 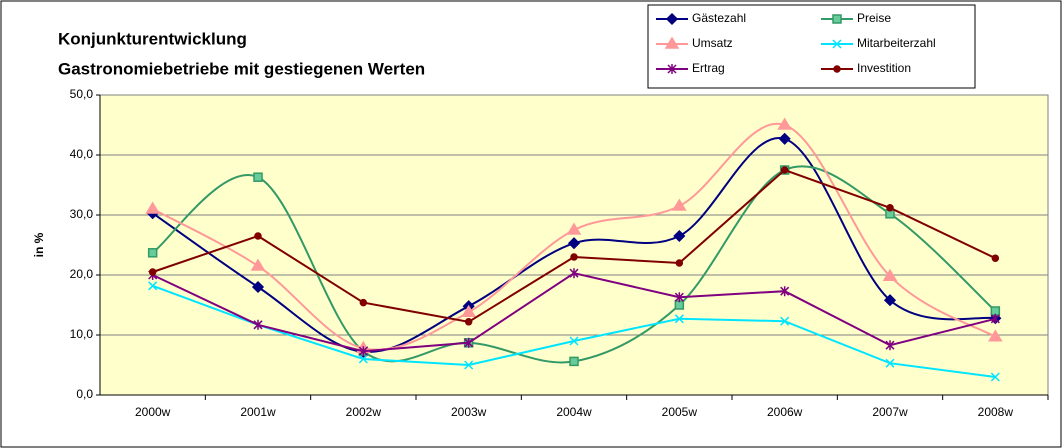 I want to click on chart-title: Konjunkturentwicklung, so click(x=152, y=38).